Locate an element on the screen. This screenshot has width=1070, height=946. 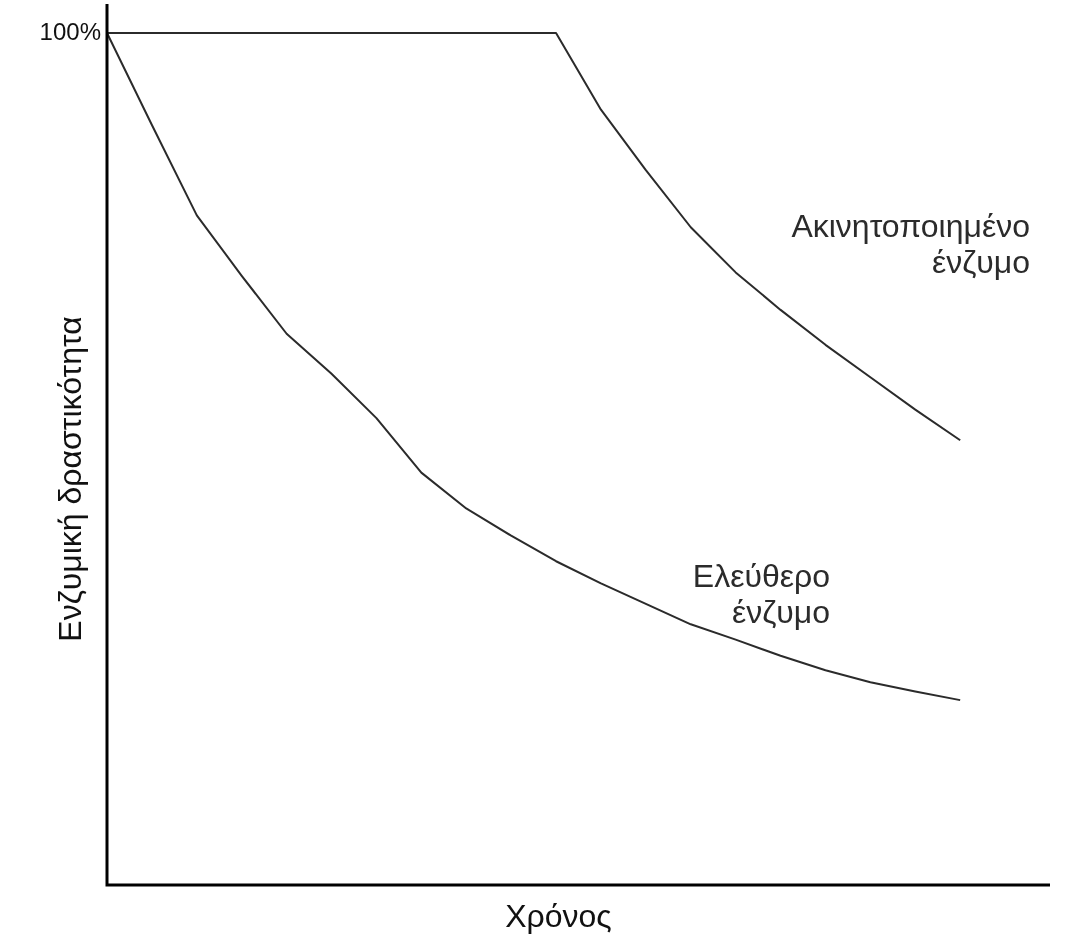
y-axis-title: Ενζυμική δραστικότητα is located at coordinates (69, 479).